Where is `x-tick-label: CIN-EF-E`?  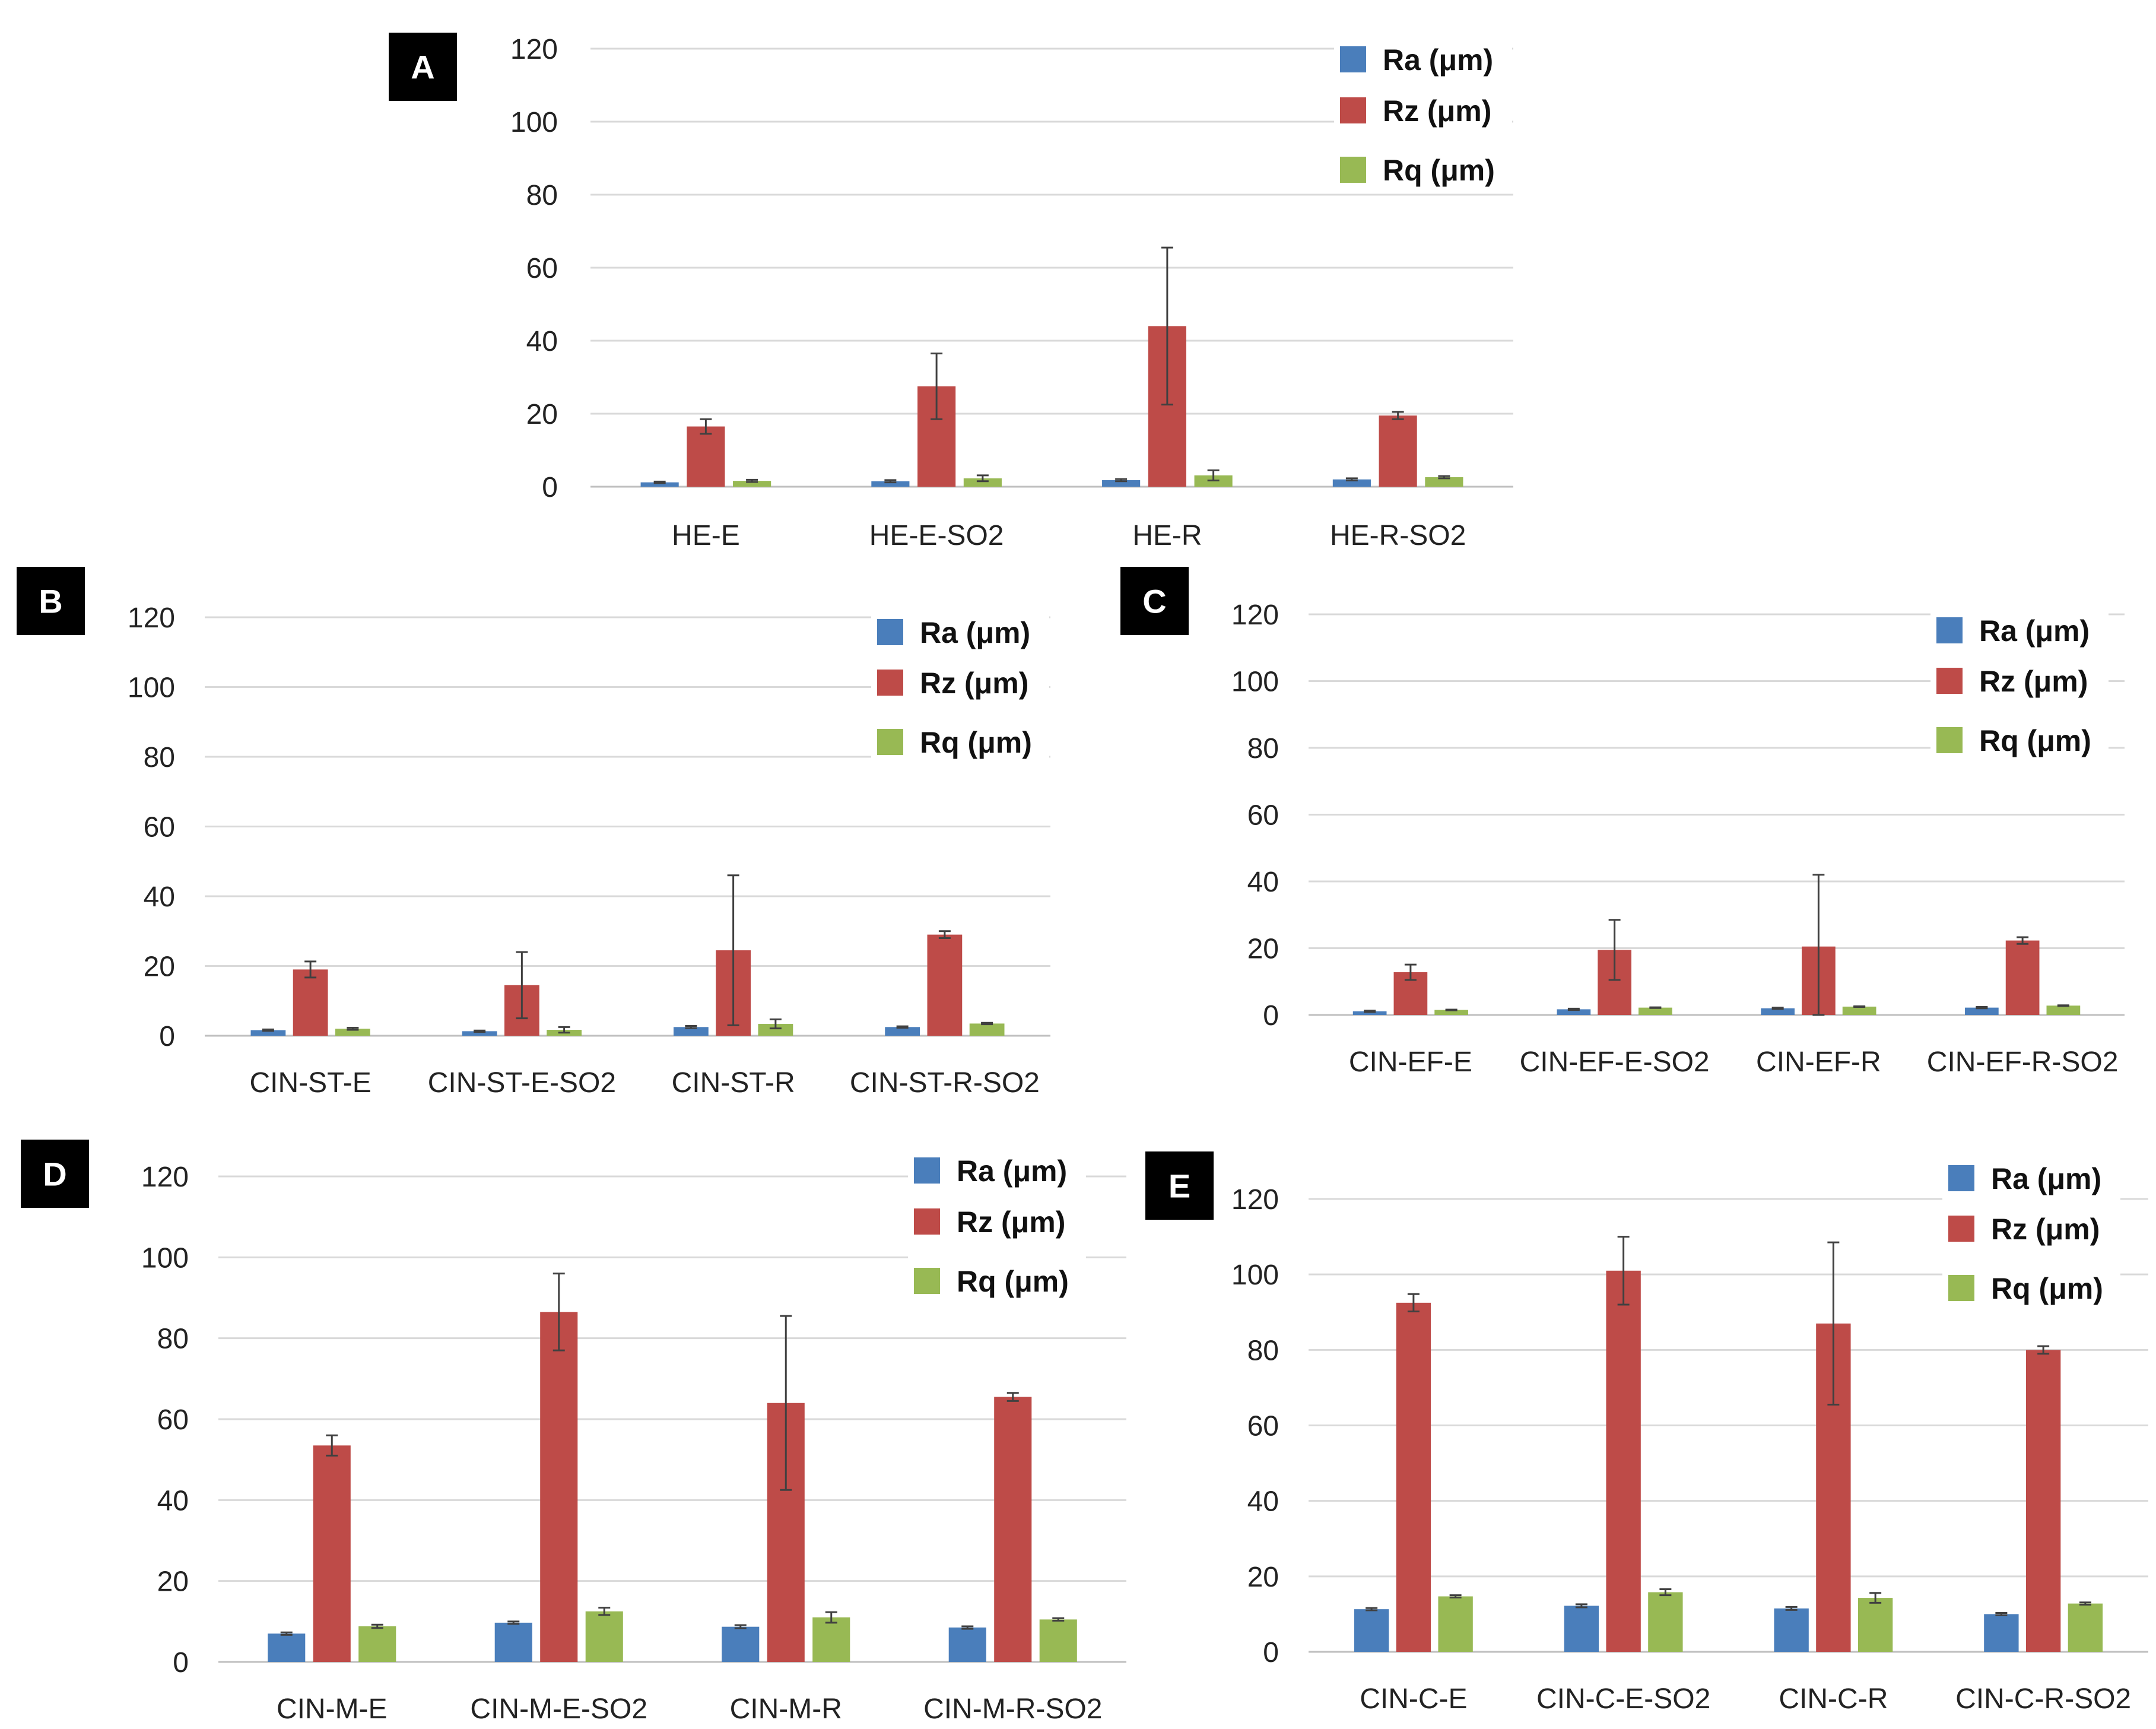
x-tick-label: CIN-EF-E is located at coordinates (1410, 1062).